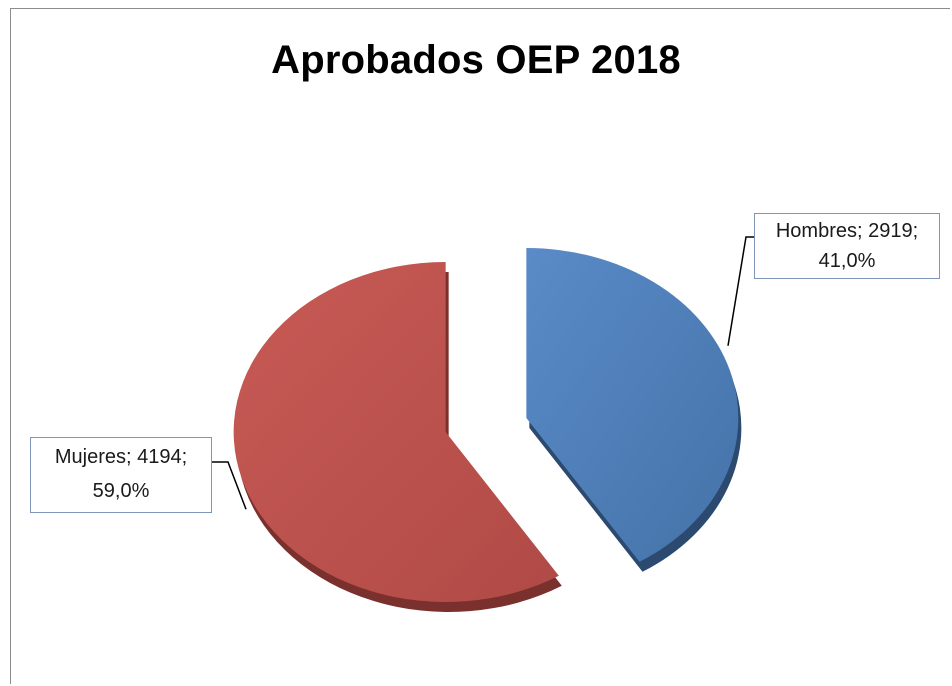 The image size is (952, 686). I want to click on leader-line-hombres, so click(740, 291).